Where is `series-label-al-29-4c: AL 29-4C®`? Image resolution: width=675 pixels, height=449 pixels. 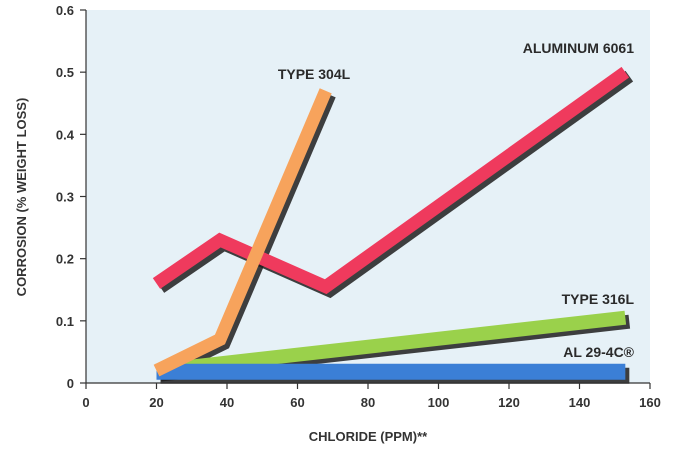 series-label-al-29-4c: AL 29-4C® is located at coordinates (598, 352).